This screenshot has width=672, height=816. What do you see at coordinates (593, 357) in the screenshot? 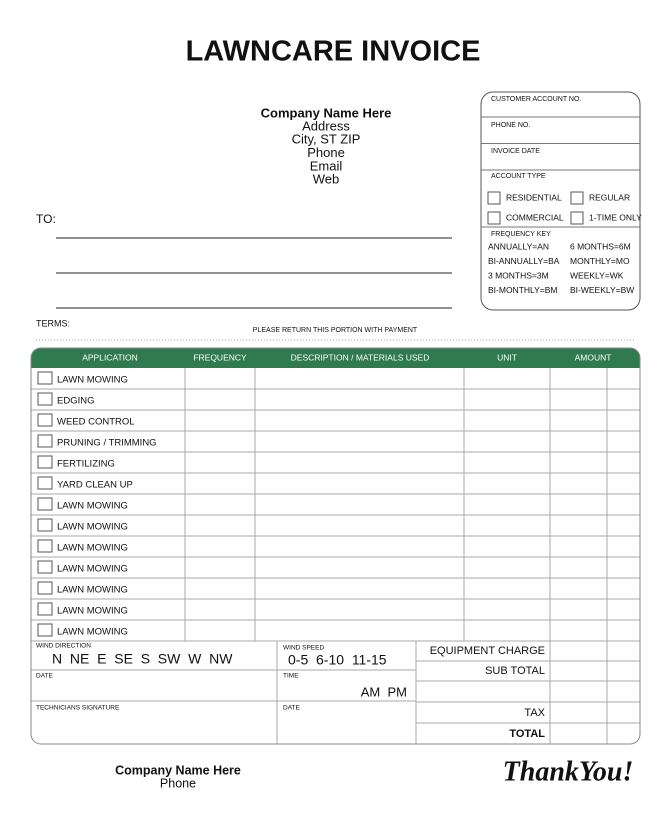
I see `column-header: AMOUNT` at bounding box center [593, 357].